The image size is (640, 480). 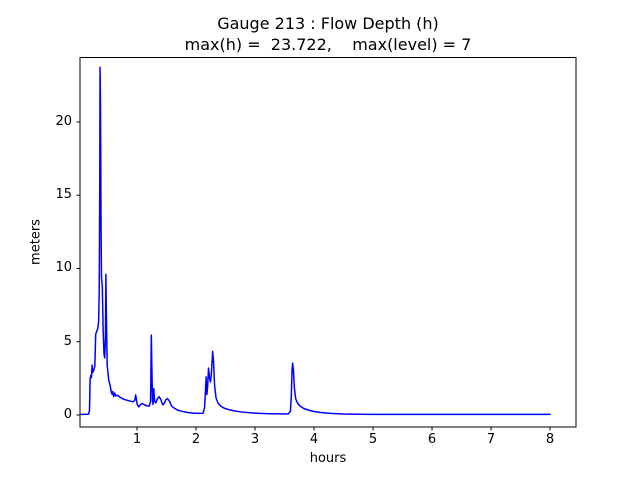 I want to click on y-tick-label: 15, so click(x=63, y=195).